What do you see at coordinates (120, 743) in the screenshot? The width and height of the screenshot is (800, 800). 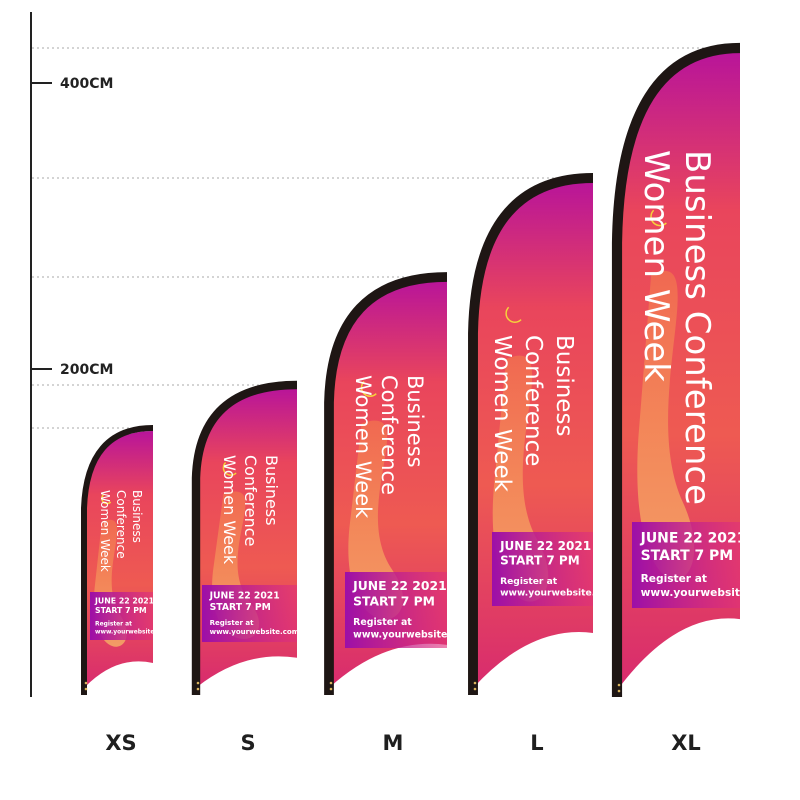 I see `size-label-xs: XS` at bounding box center [120, 743].